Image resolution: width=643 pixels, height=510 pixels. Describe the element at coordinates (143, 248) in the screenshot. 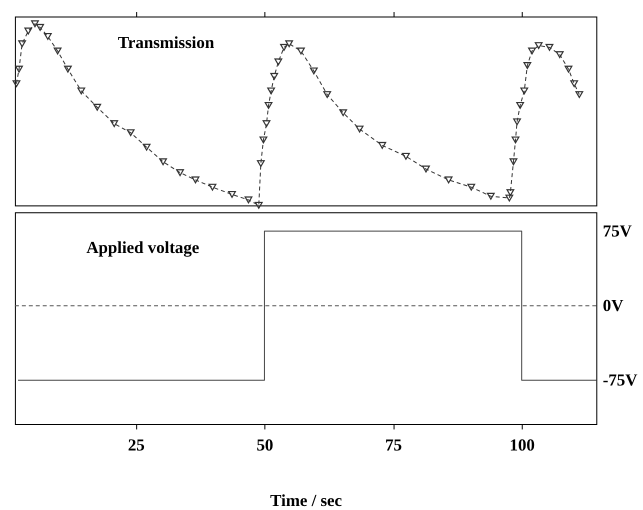

I see `annotation: Applied voltage` at that location.